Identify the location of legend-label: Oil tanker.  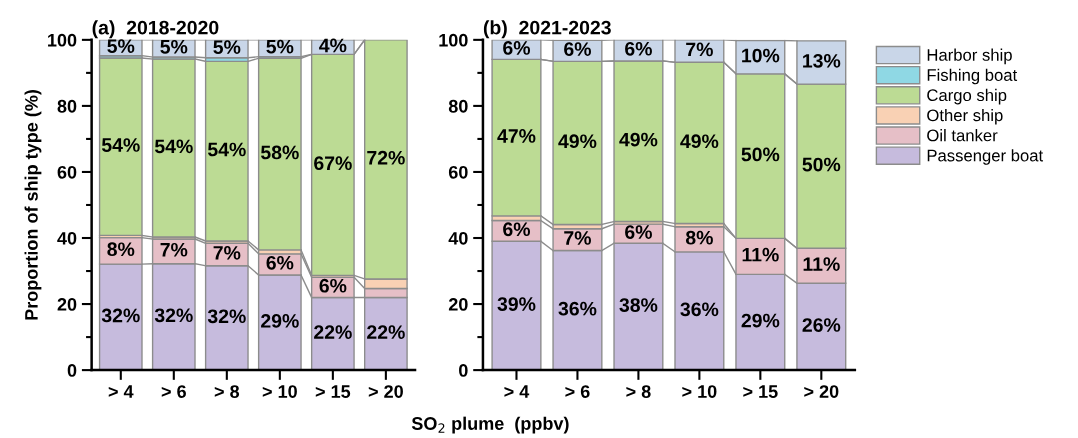
(962, 135).